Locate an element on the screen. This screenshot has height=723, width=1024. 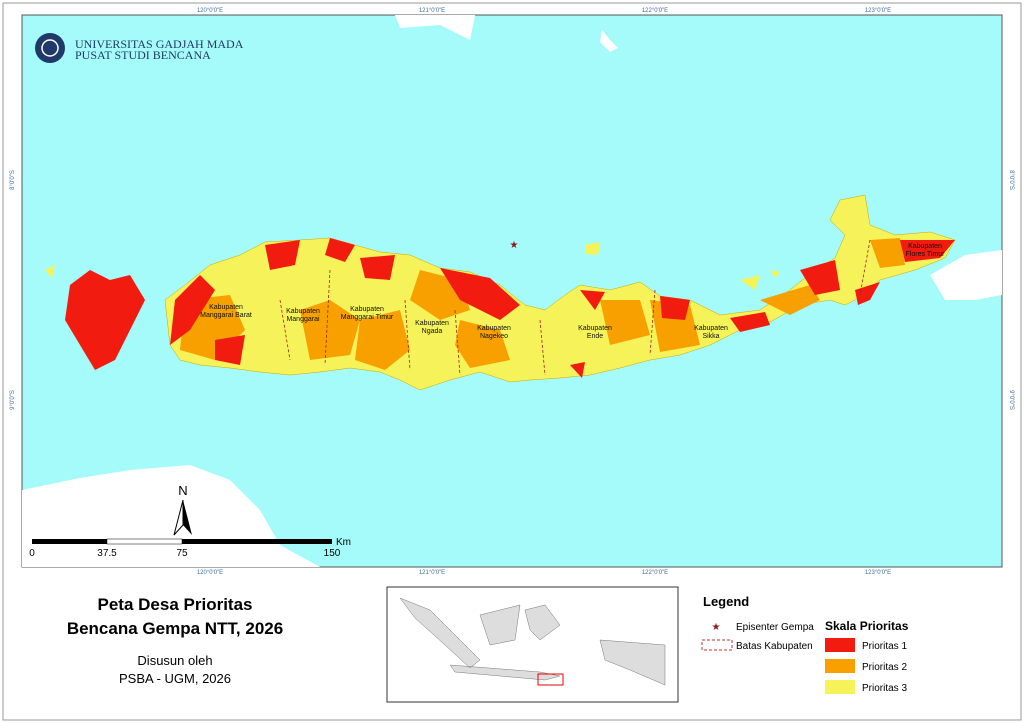
title: Bencana Gempa NTT, 2026 is located at coordinates (175, 628).